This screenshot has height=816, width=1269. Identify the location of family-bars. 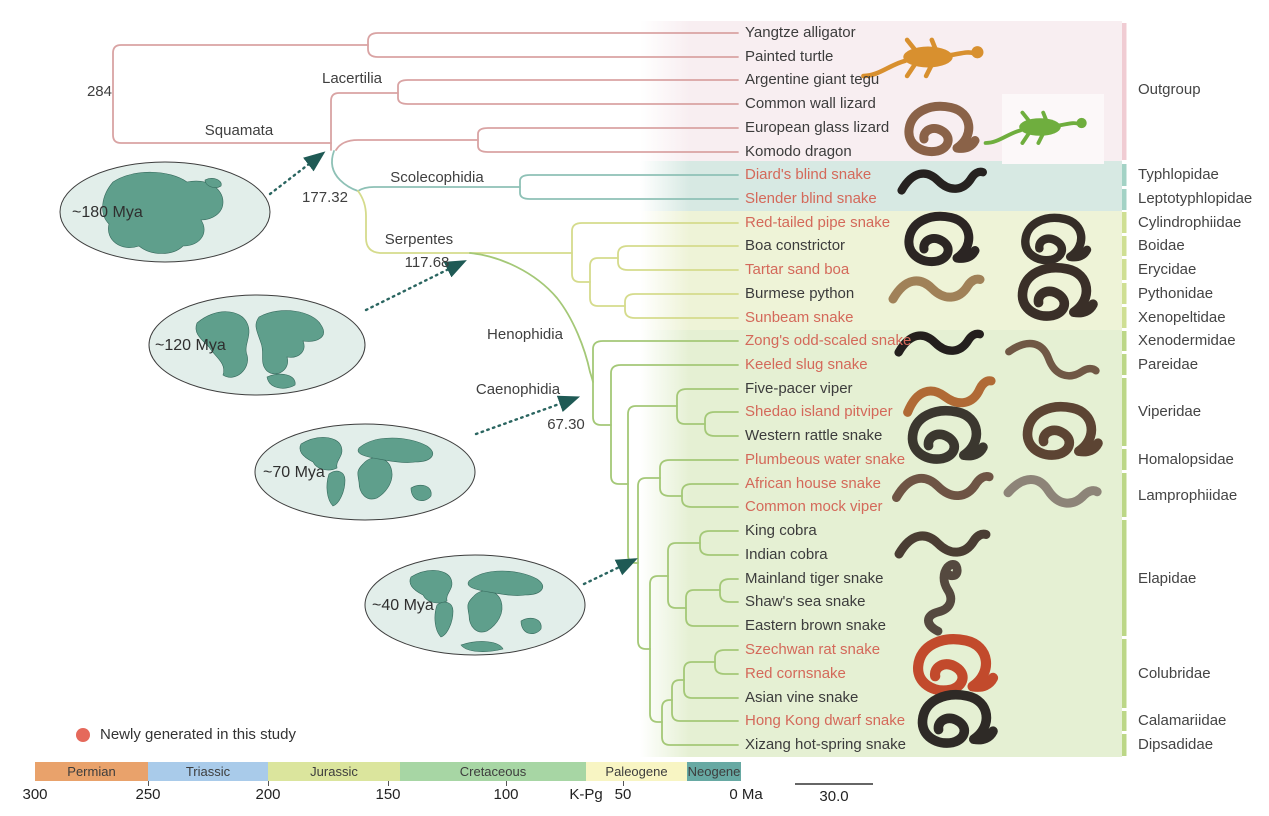
(1124, 389).